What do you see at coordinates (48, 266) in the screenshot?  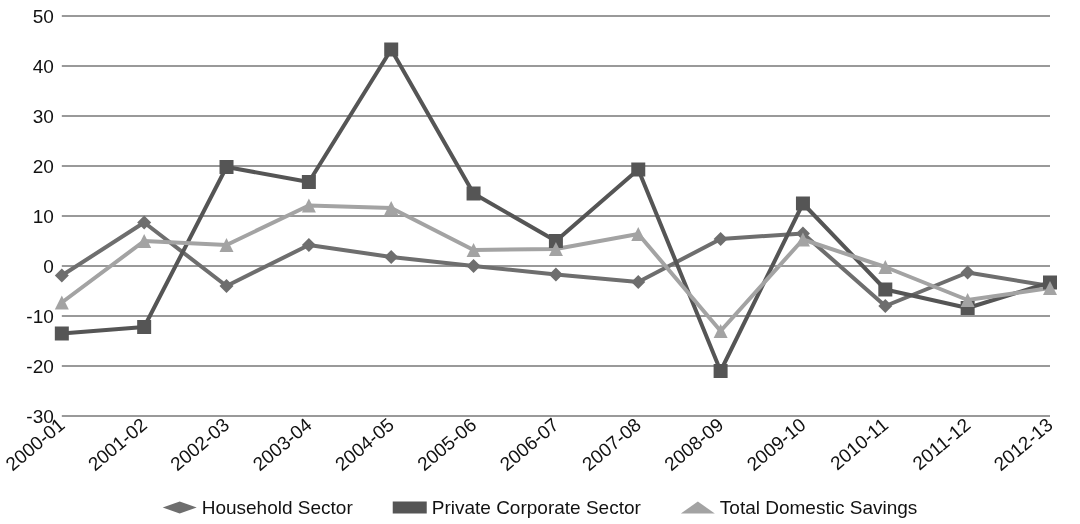 I see `y-tick-label: 0` at bounding box center [48, 266].